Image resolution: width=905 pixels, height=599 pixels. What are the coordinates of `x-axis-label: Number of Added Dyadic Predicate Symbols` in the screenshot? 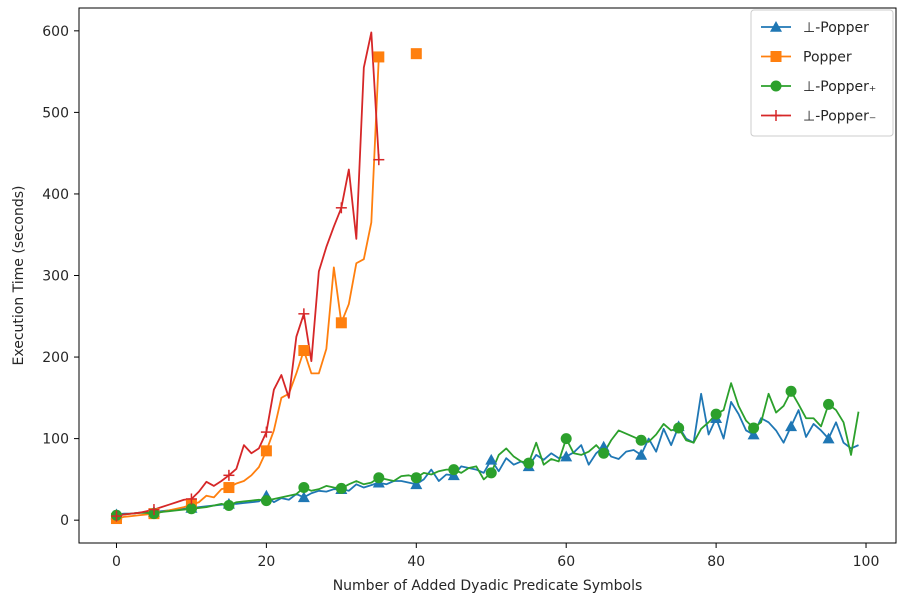 It's located at (488, 586).